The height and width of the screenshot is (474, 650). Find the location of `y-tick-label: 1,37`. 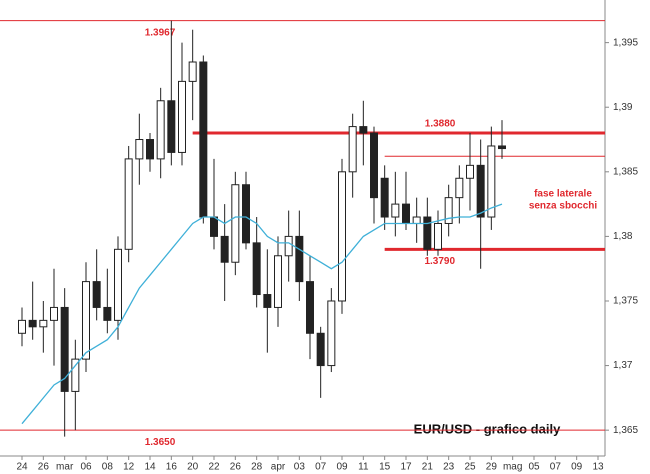

y-tick-label: 1,37 is located at coordinates (623, 365).